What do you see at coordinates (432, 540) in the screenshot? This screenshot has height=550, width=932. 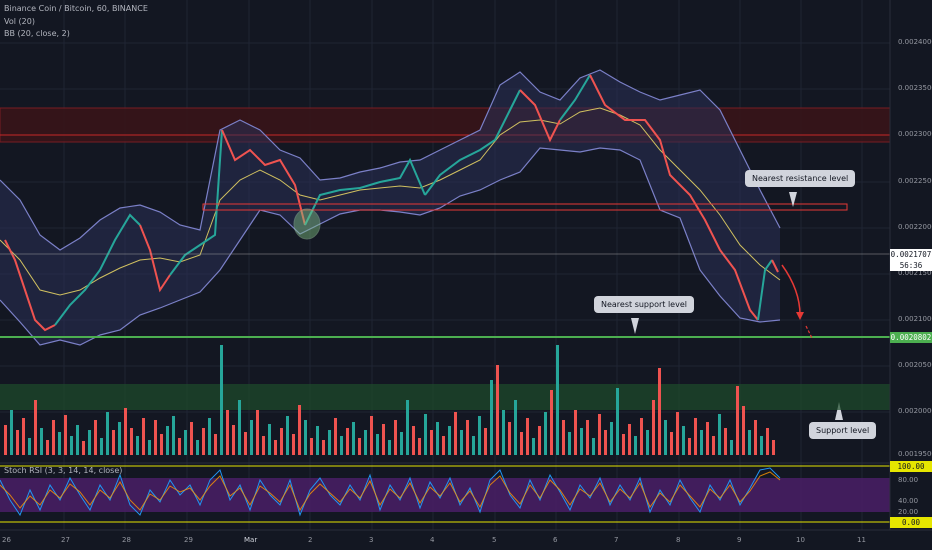 I see `time-label: 4` at bounding box center [432, 540].